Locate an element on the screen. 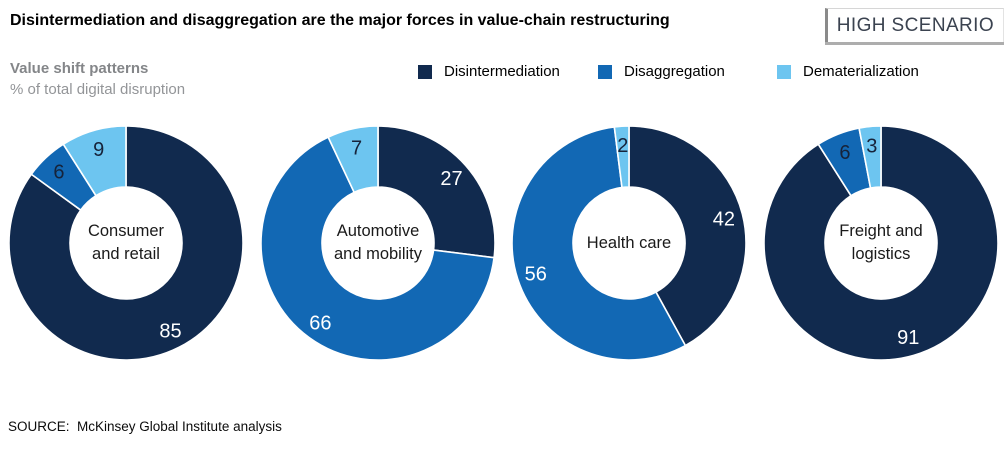 The height and width of the screenshot is (450, 1007). slice-value-label: 9 is located at coordinates (98, 150).